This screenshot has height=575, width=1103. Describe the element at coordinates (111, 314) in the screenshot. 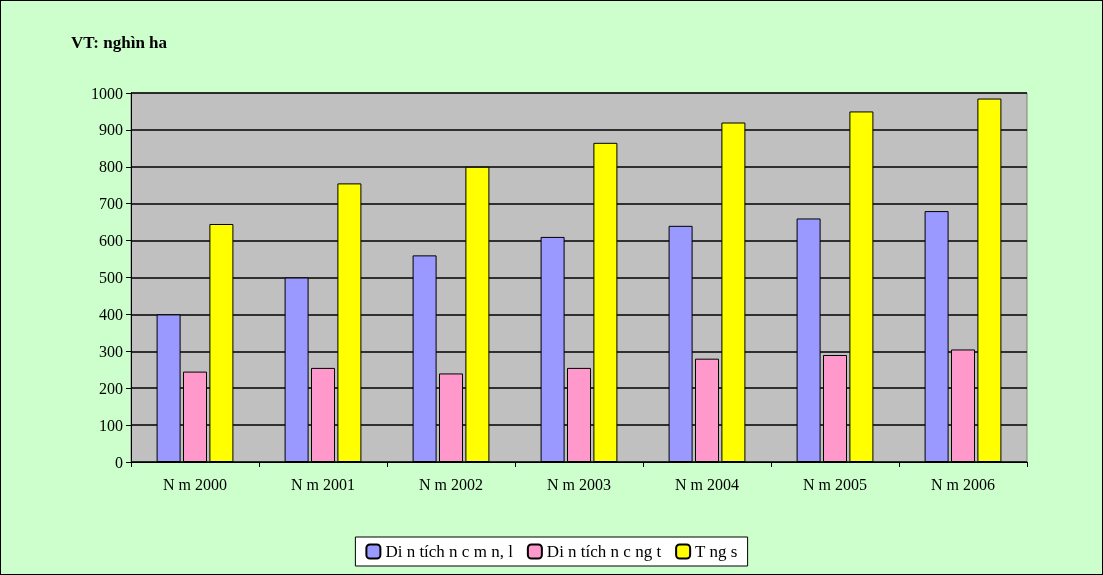

I see `y-tick-label: 400` at that location.